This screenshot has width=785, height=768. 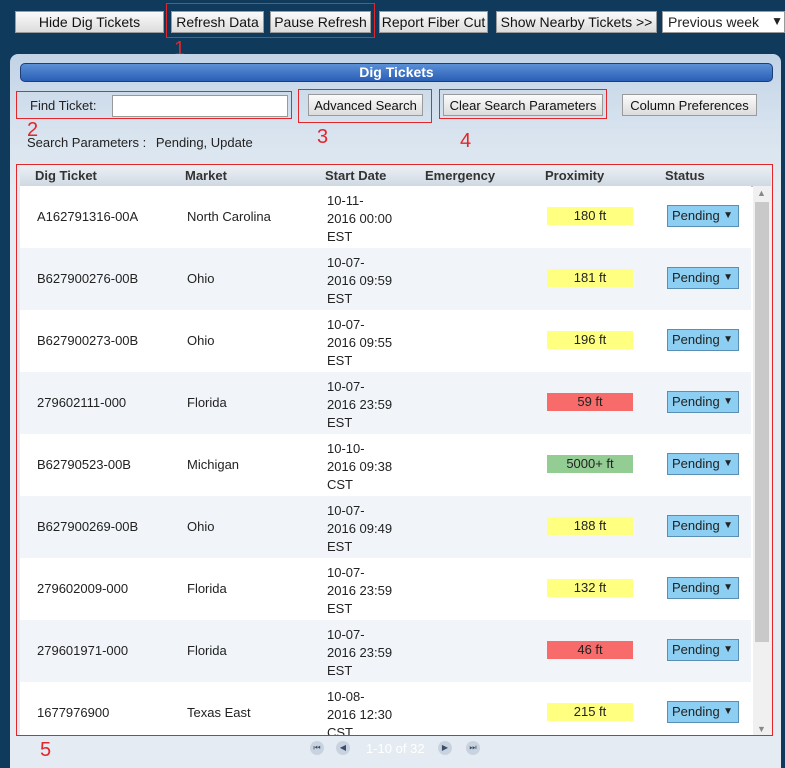 I want to click on marker-4: 4, so click(x=466, y=141).